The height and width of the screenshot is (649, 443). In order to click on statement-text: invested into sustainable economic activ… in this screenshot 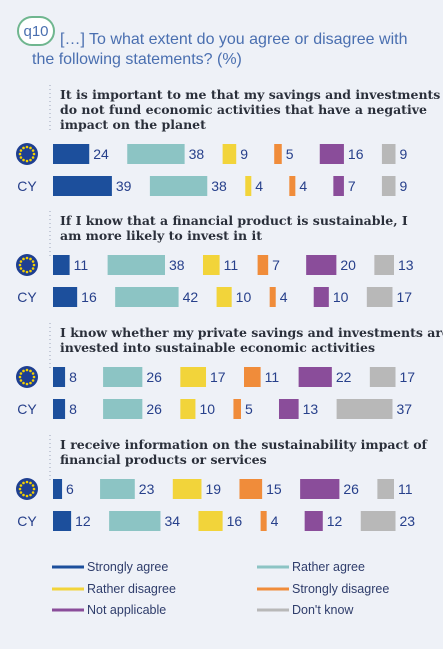, I will do `click(217, 347)`.